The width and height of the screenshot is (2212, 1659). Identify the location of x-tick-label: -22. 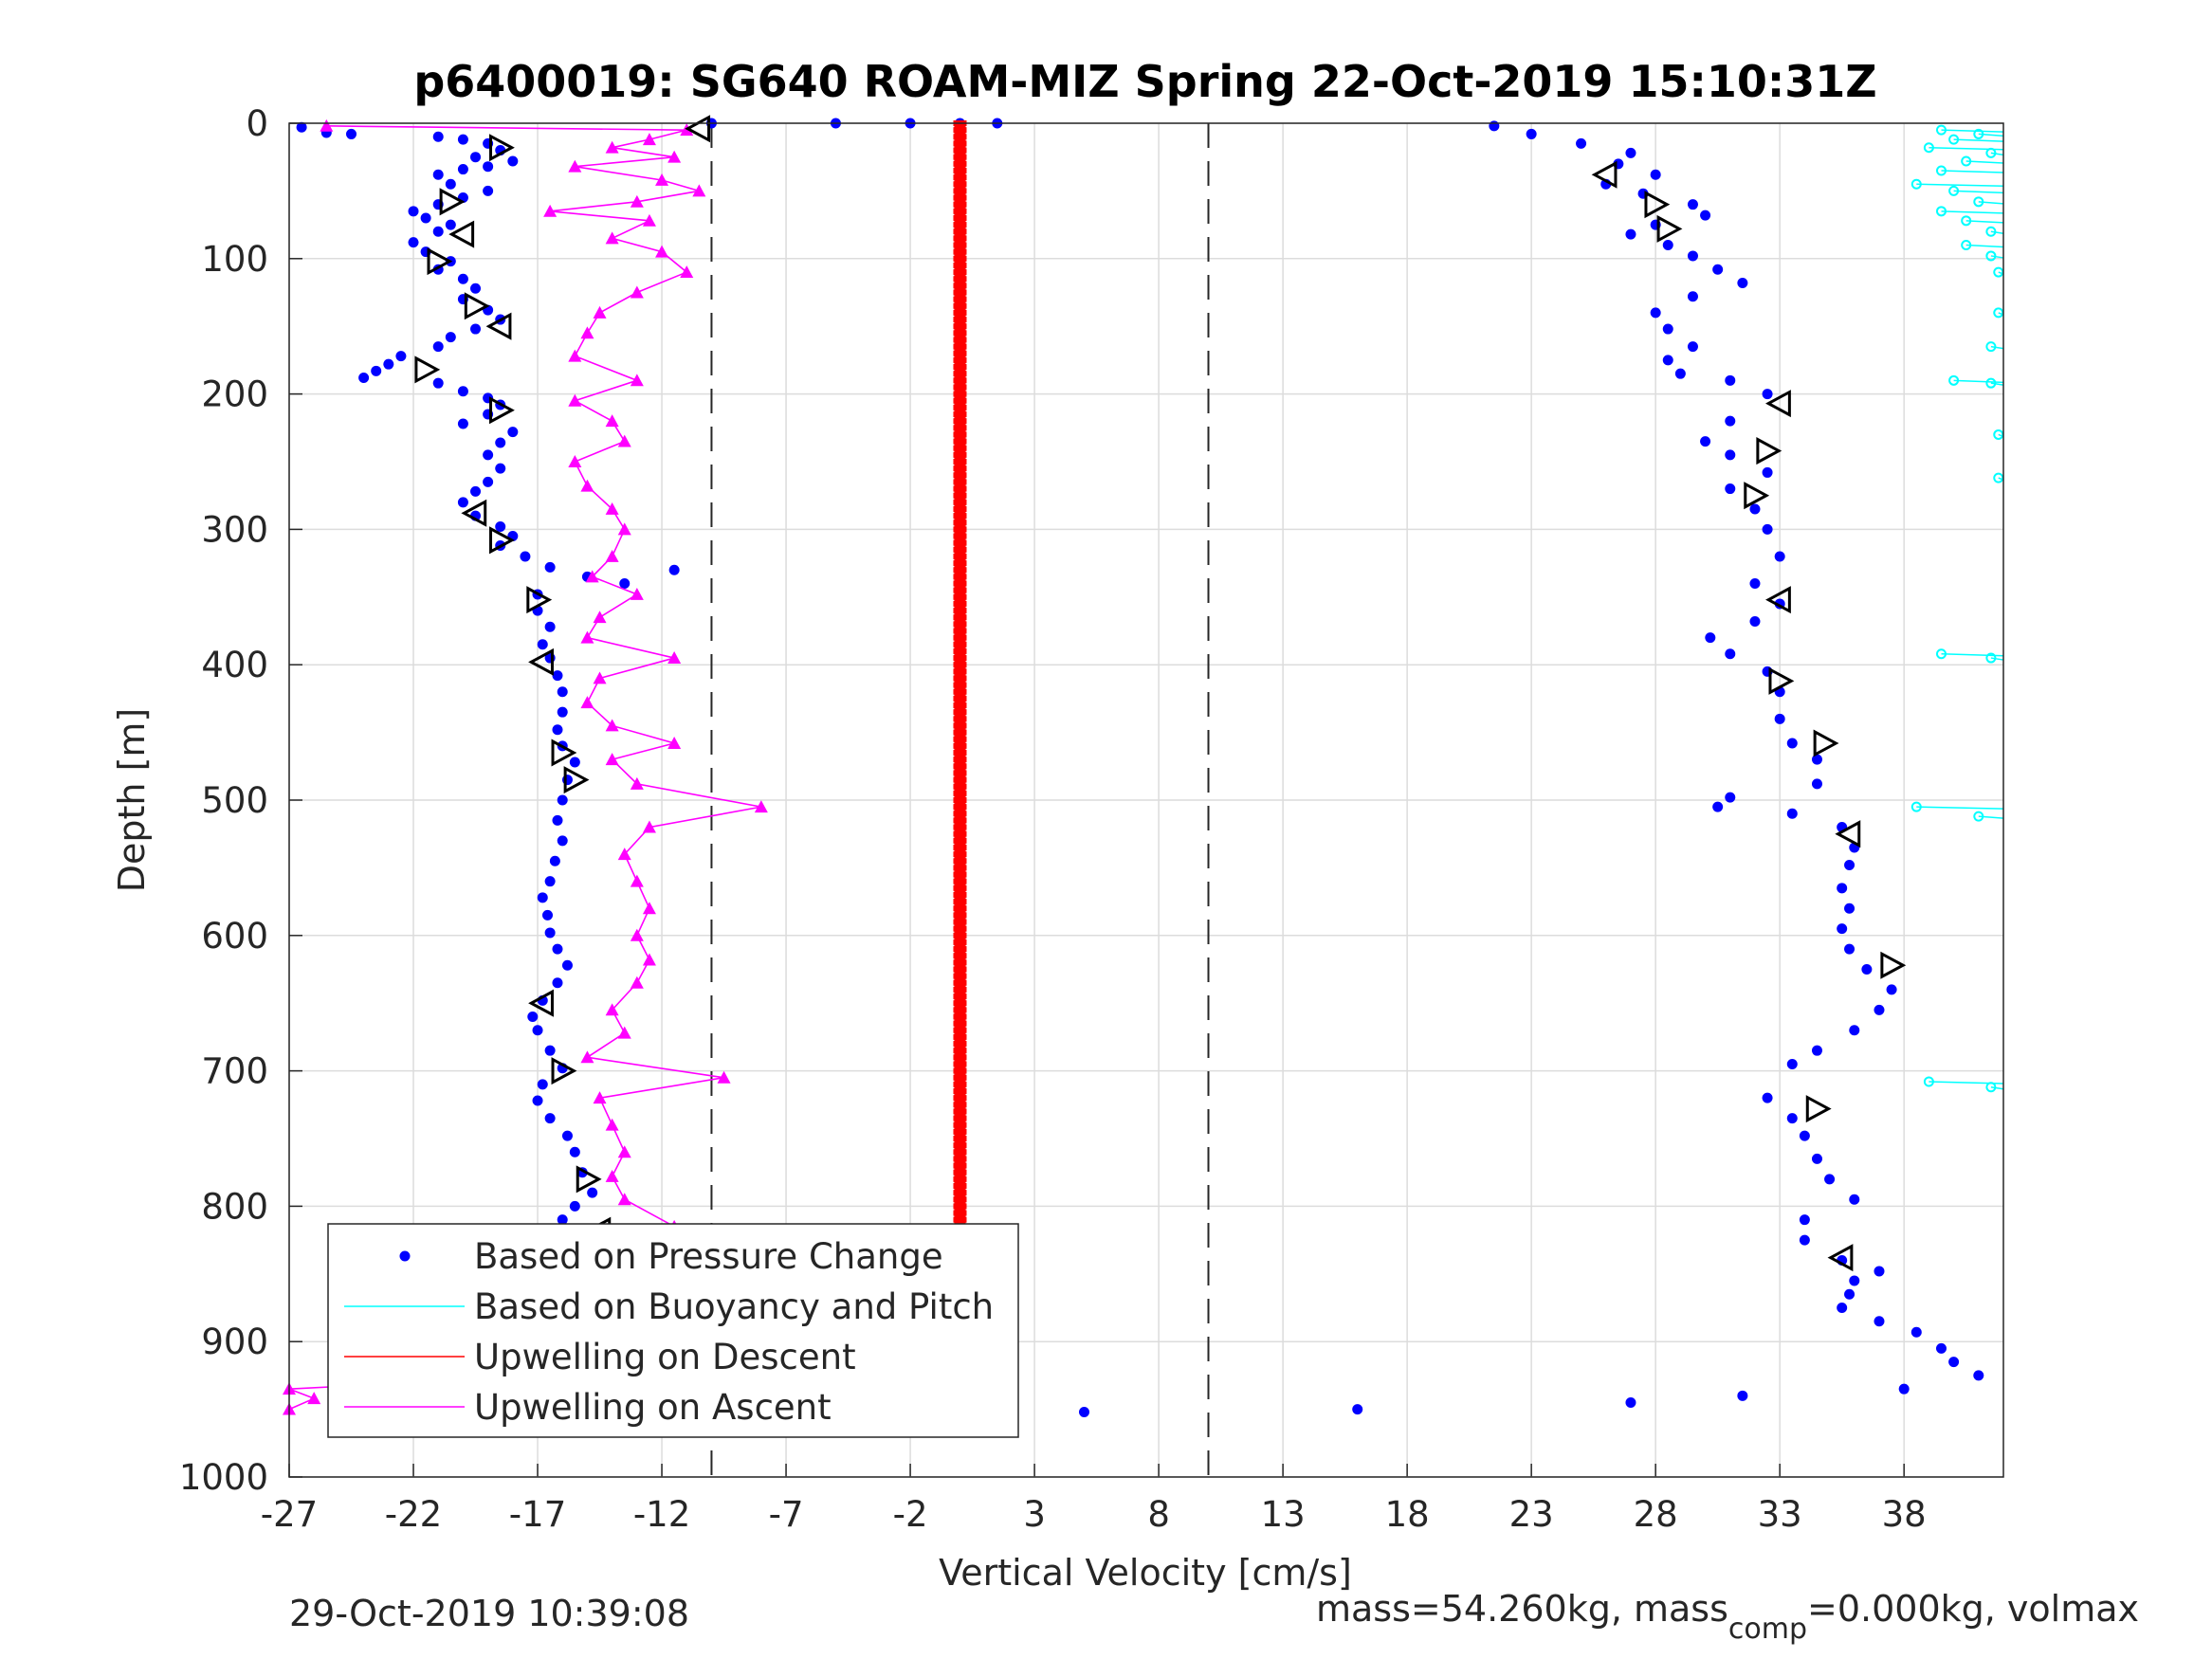
(413, 1514).